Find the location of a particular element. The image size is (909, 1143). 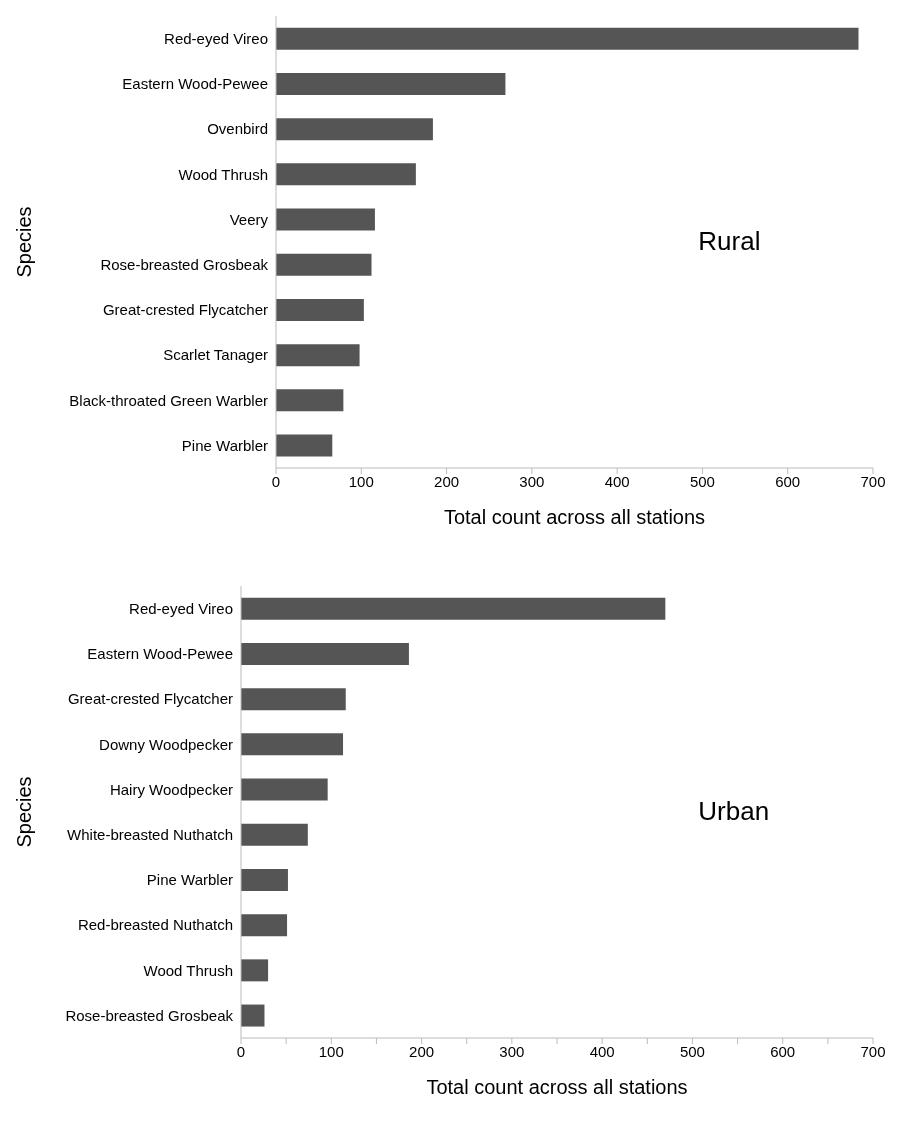

y-tick-label: White-breasted Nuthatch is located at coordinates (150, 834).